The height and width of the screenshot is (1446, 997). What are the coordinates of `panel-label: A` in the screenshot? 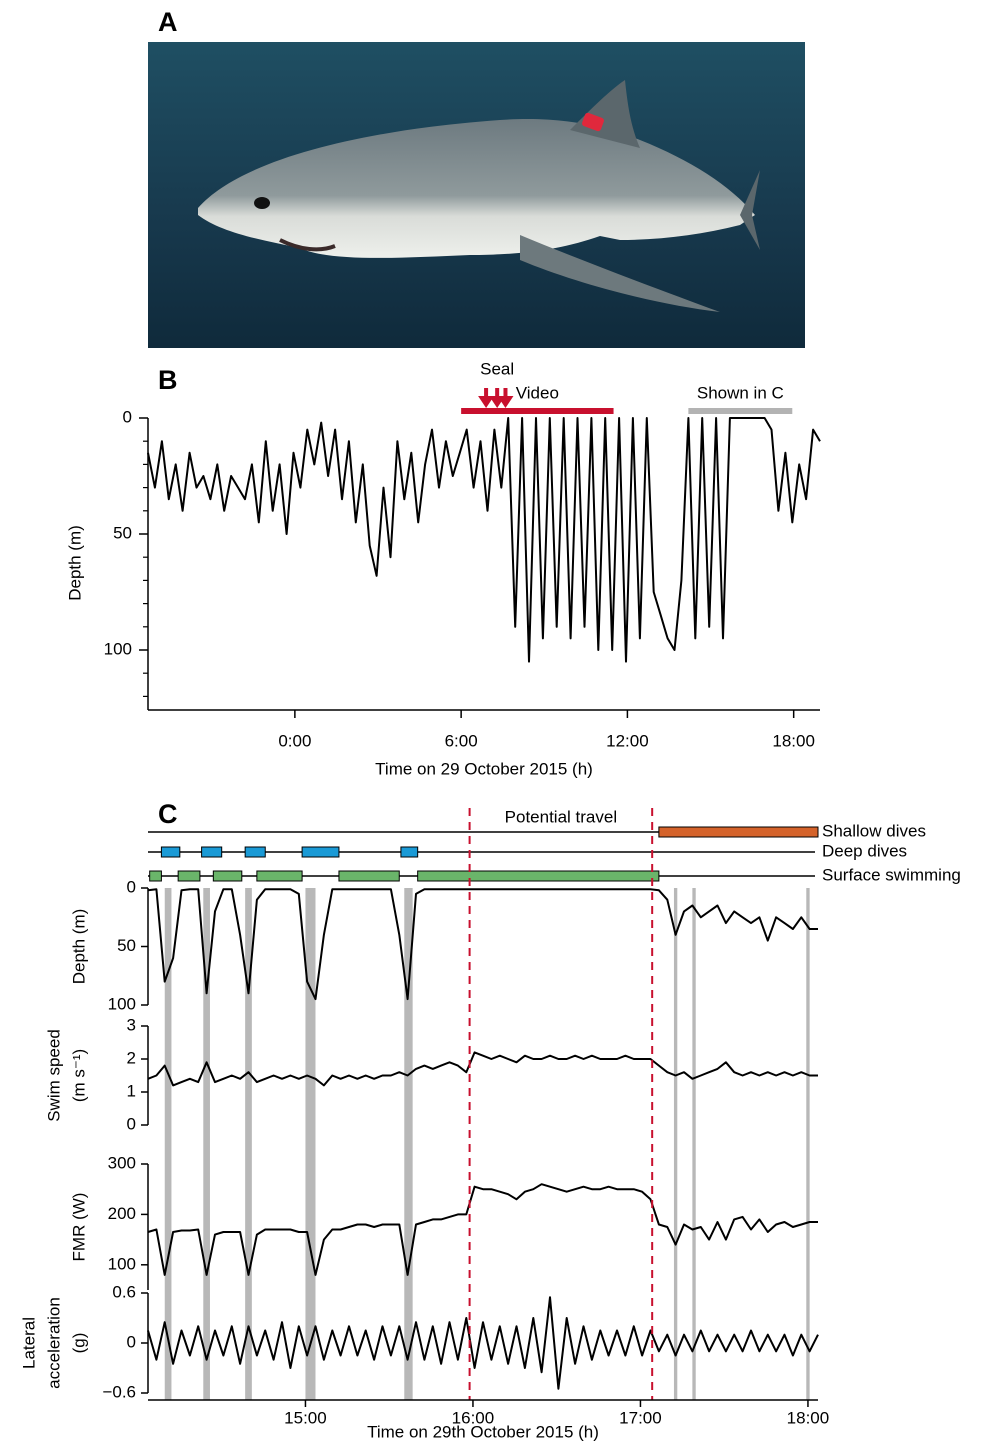 It's located at (168, 22).